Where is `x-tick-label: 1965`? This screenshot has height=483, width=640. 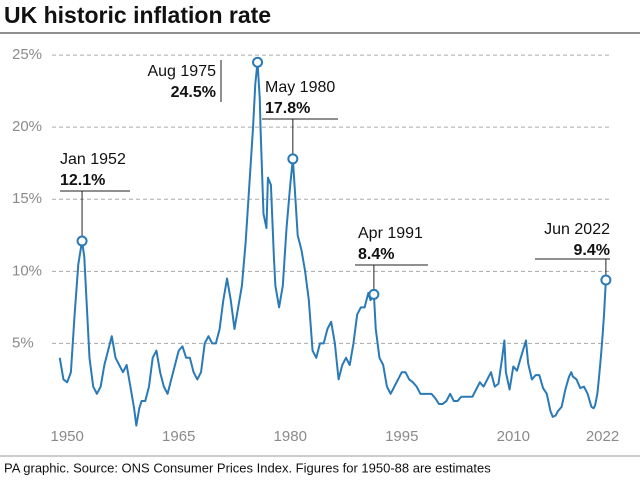 x-tick-label: 1965 is located at coordinates (178, 436).